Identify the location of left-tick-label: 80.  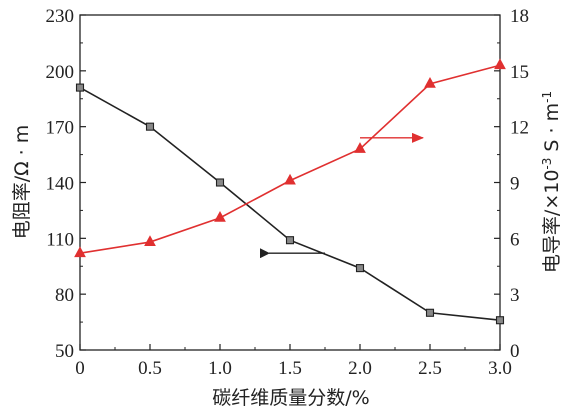
(64, 295).